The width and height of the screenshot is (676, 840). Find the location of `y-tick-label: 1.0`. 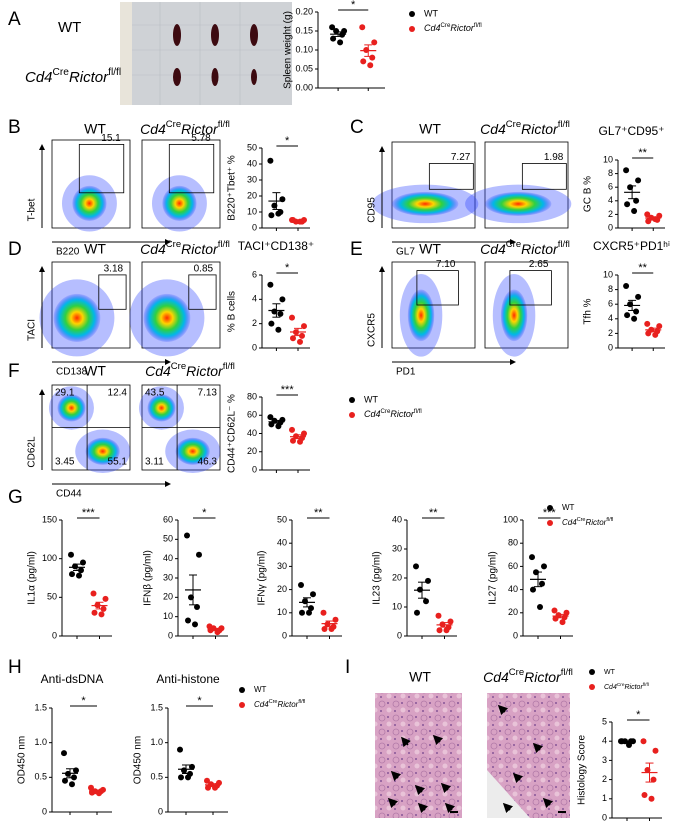

y-tick-label: 1.0 is located at coordinates (156, 742).